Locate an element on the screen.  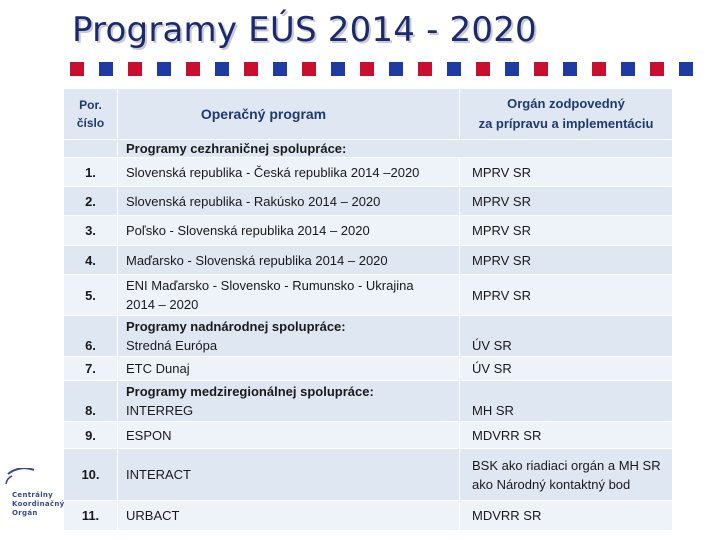
row-number: 2. is located at coordinates (90, 201).